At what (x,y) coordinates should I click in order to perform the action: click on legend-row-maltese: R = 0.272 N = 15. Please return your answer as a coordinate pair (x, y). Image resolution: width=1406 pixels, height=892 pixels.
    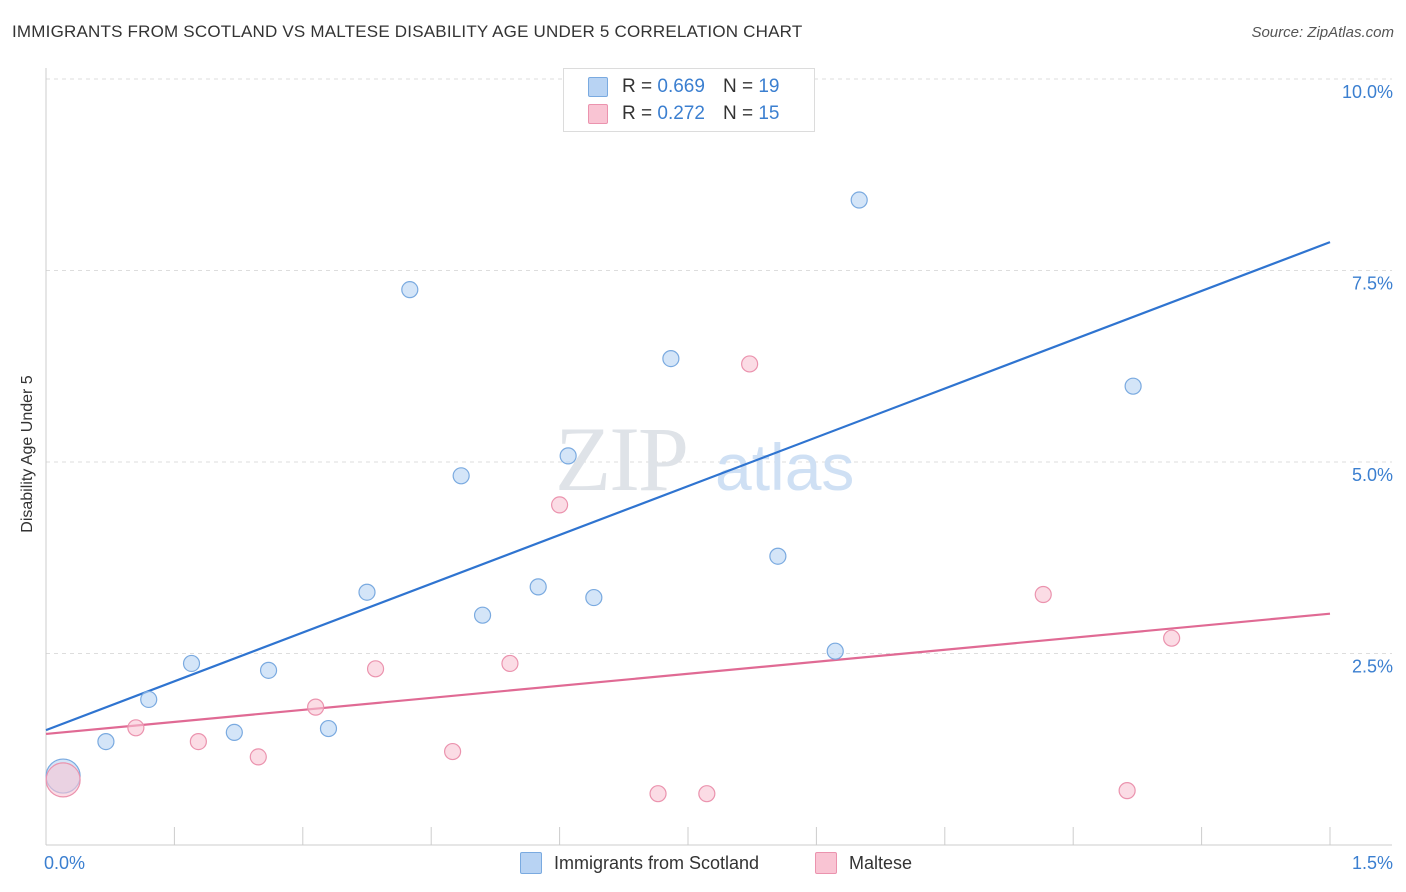
    Looking at the image, I should click on (683, 114).